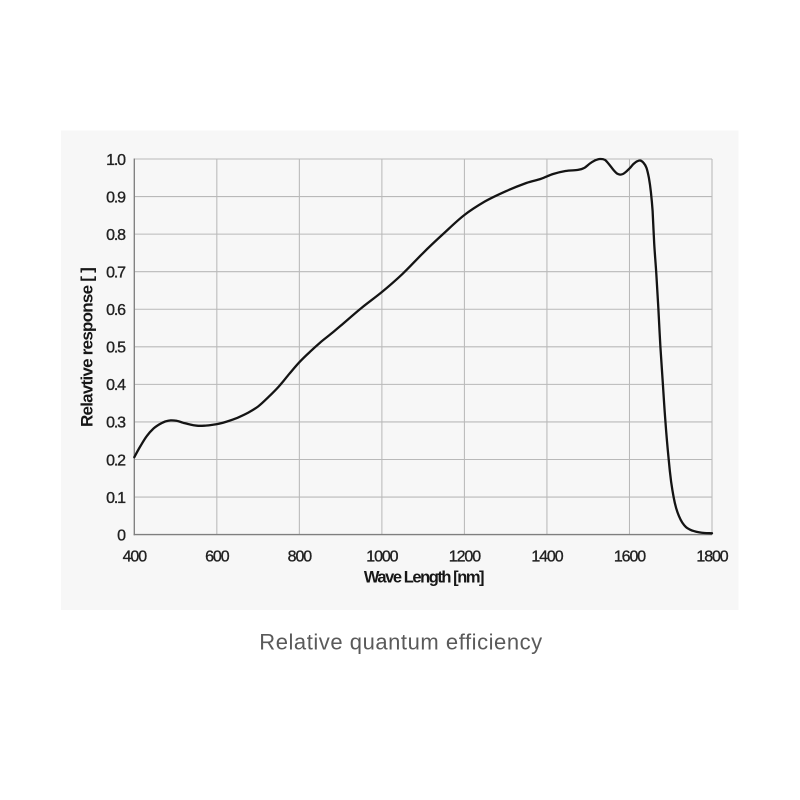 This screenshot has width=800, height=800. Describe the element at coordinates (300, 556) in the screenshot. I see `svg-text: 800` at that location.